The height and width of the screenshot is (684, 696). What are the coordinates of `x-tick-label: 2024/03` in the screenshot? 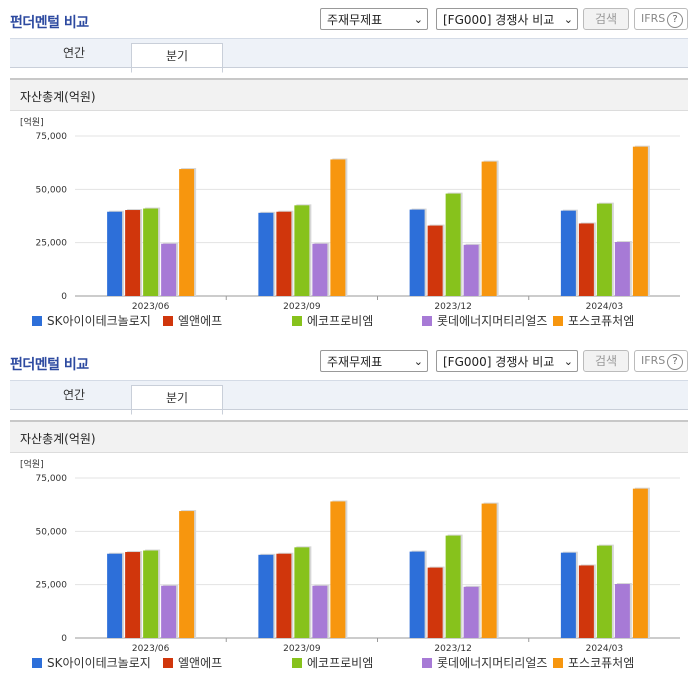 It's located at (604, 307).